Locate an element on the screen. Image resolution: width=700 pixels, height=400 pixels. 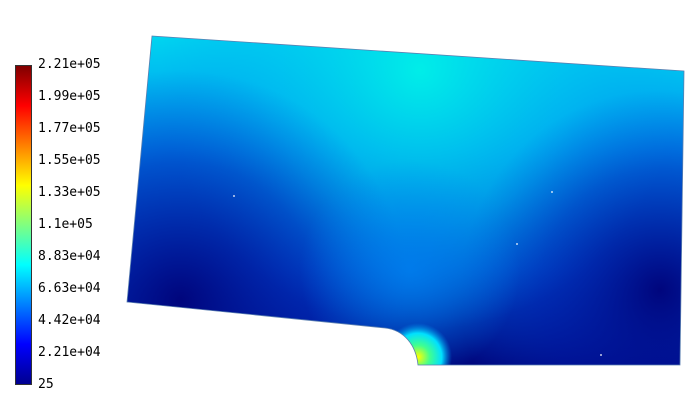
colorbar-tick-label: 1.33e+05 is located at coordinates (69, 192).